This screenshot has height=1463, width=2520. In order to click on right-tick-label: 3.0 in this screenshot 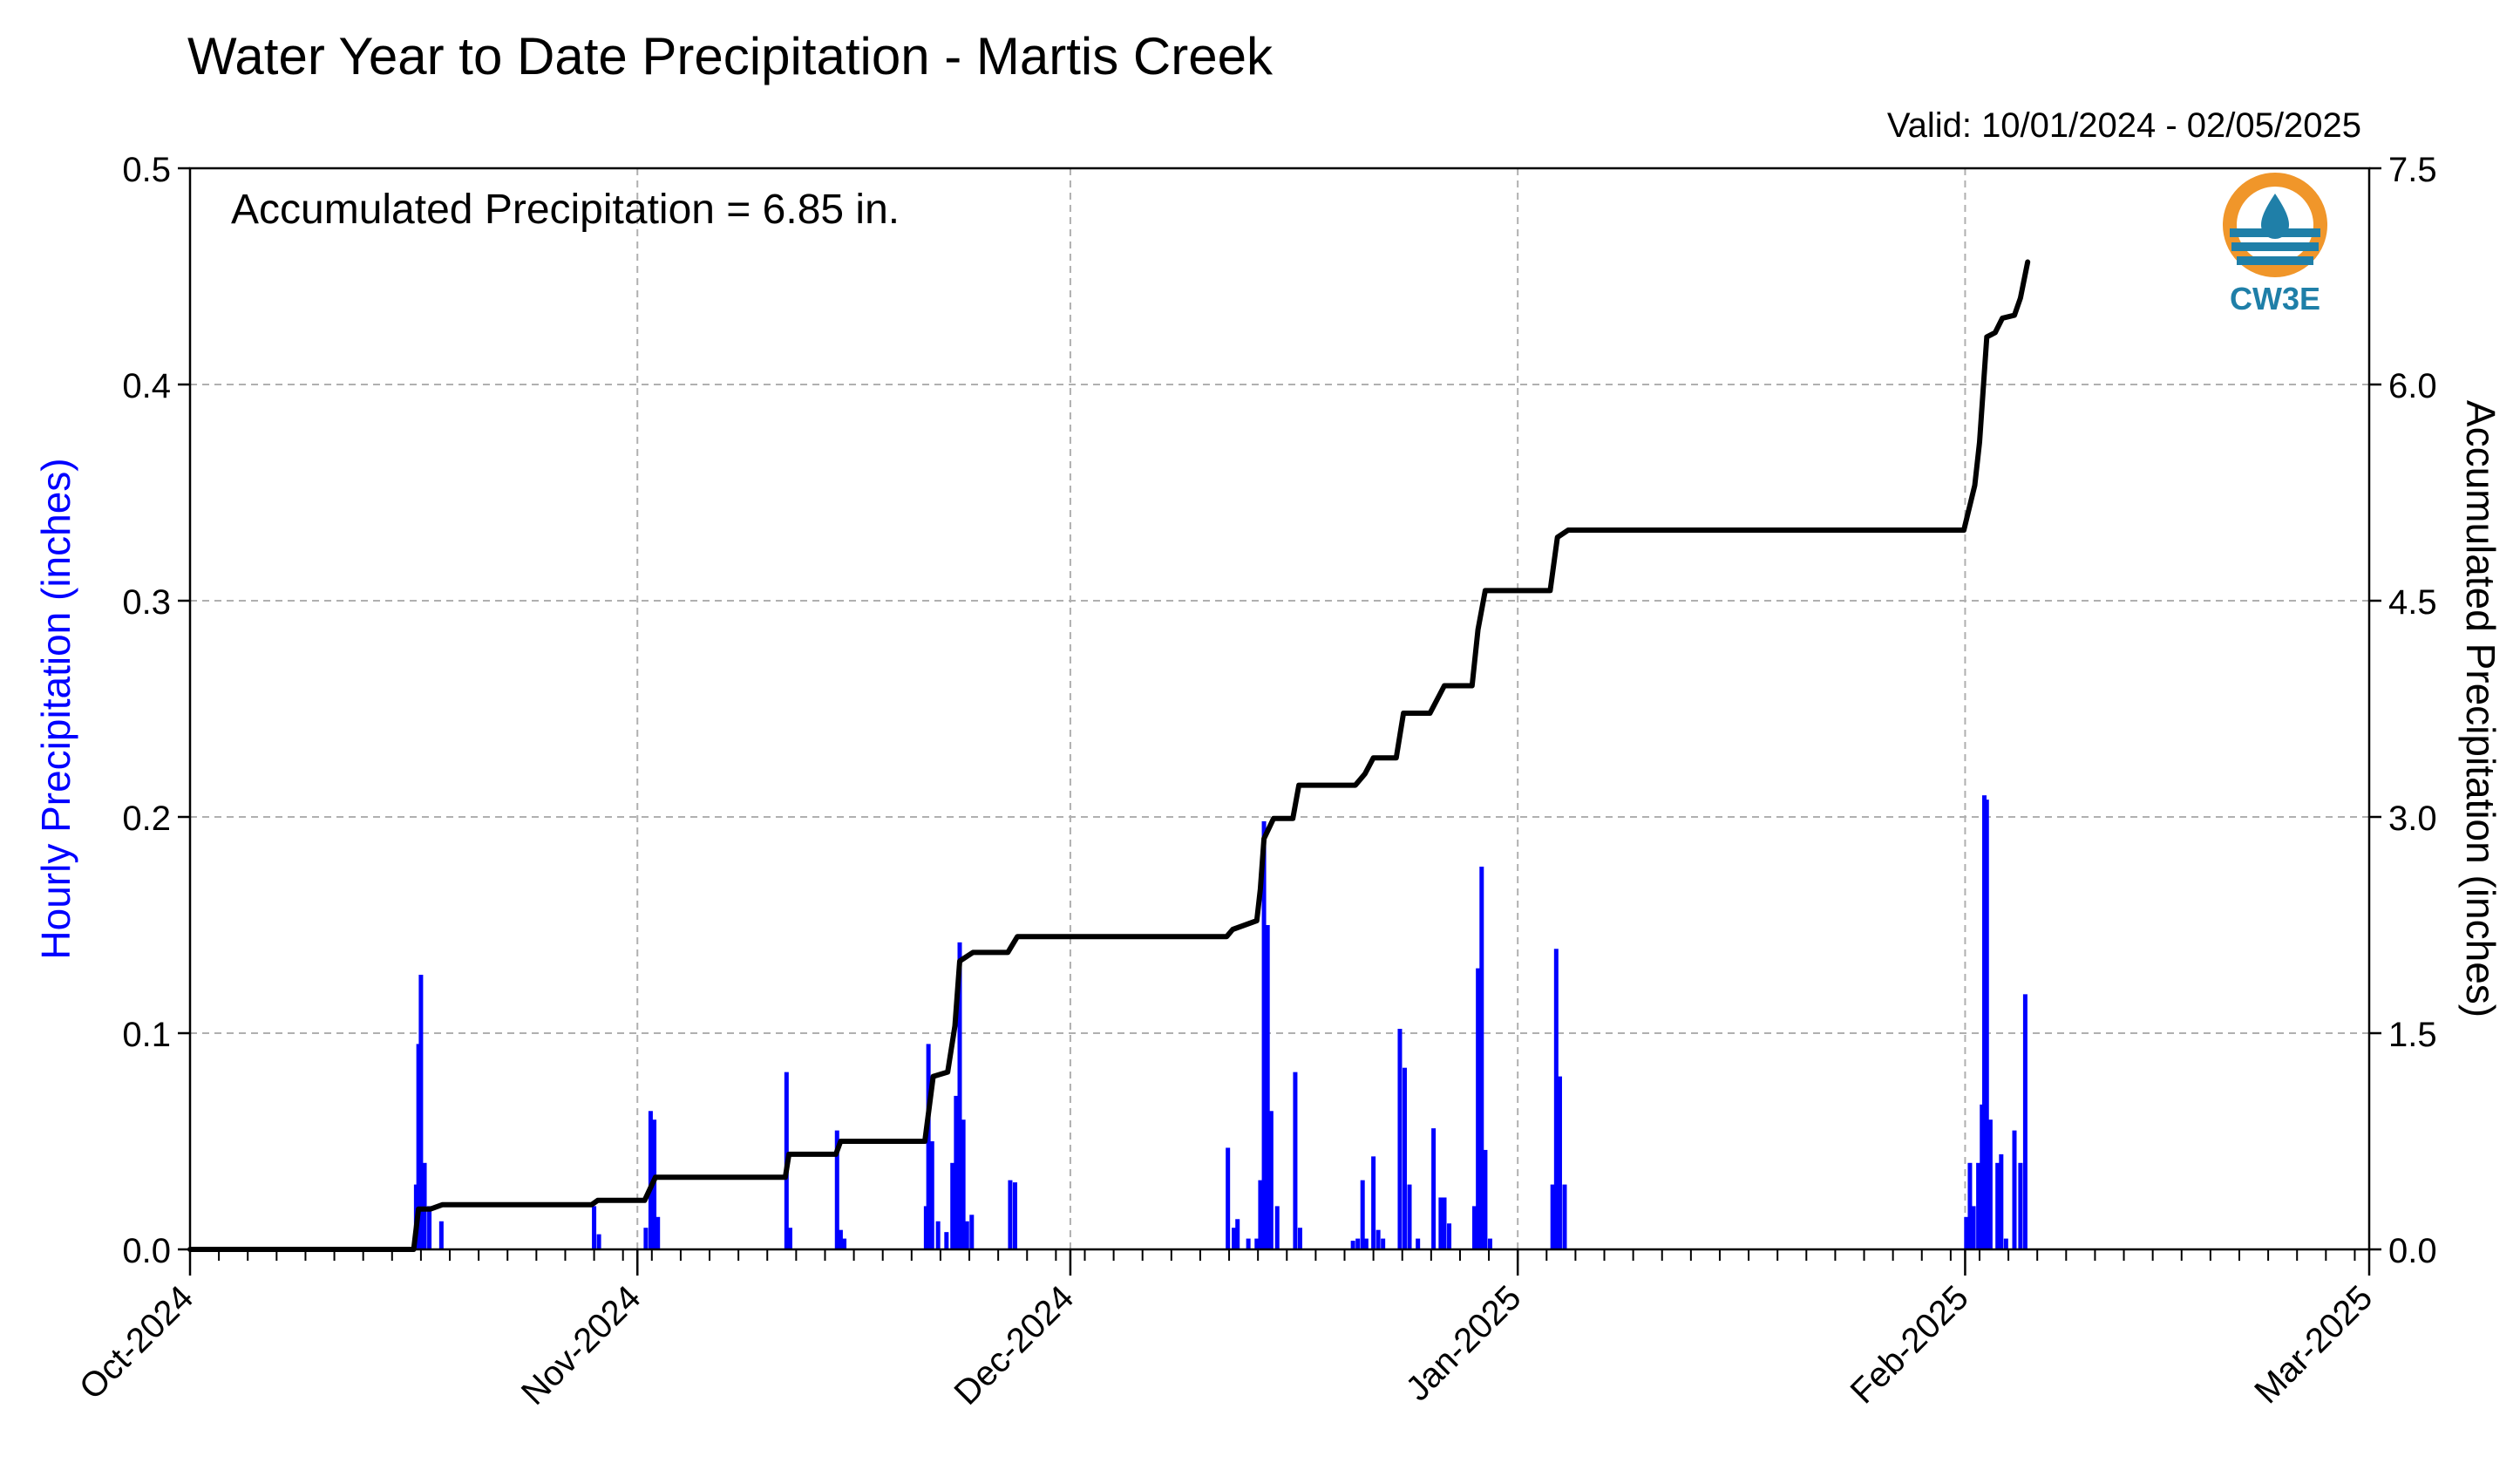, I will do `click(2412, 819)`.